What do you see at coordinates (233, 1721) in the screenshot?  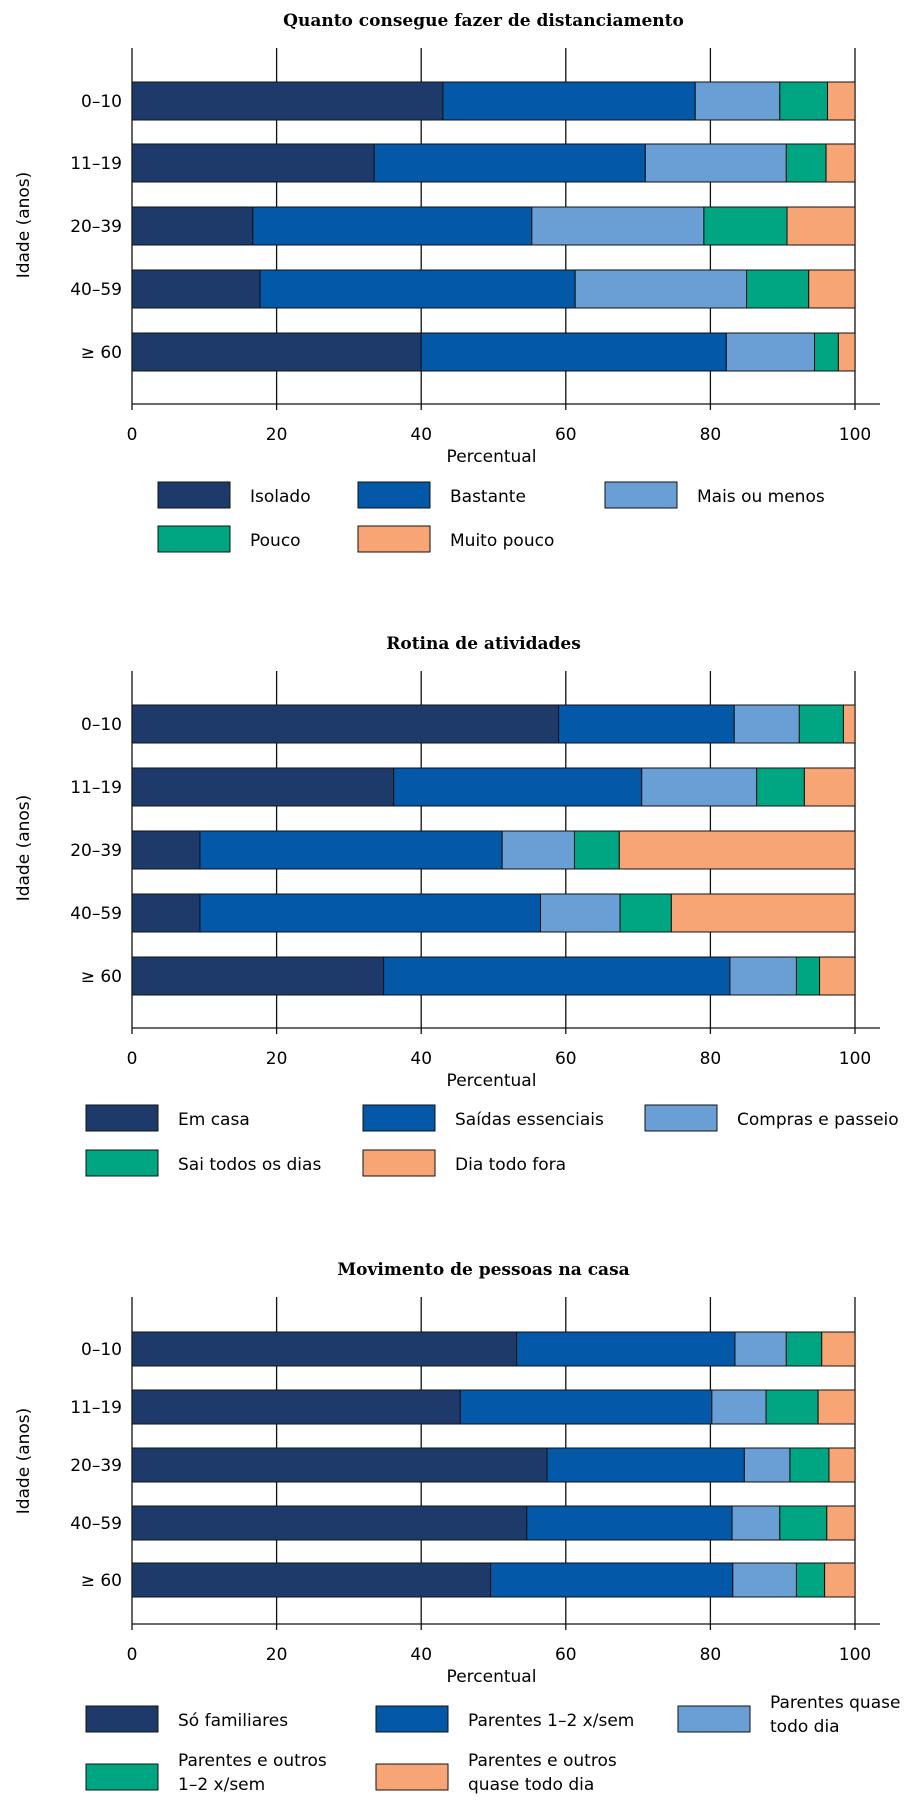 I see `legend-label: Só familiares` at bounding box center [233, 1721].